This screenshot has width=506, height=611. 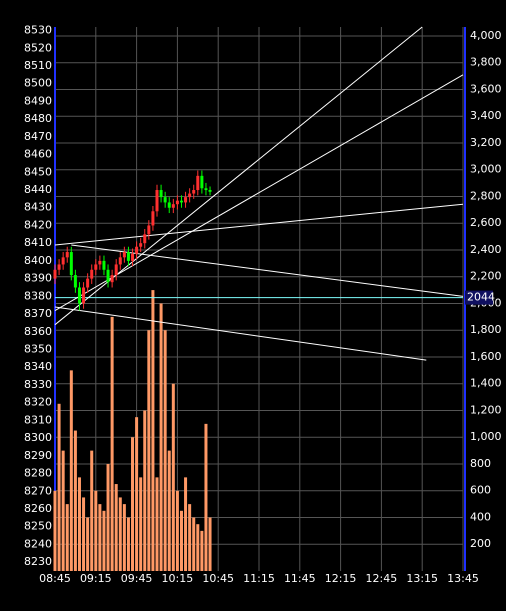 What do you see at coordinates (137, 578) in the screenshot?
I see `x-tick-label: 09:45` at bounding box center [137, 578].